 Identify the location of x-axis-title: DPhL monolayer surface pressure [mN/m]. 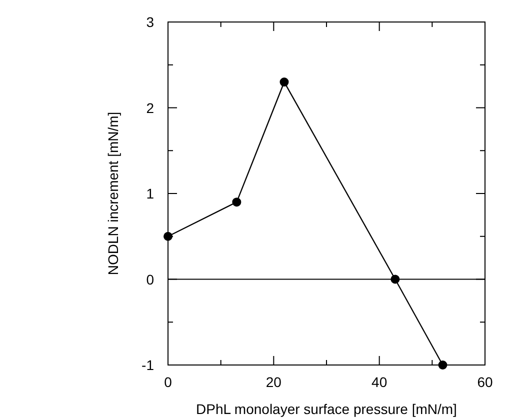
(326, 409).